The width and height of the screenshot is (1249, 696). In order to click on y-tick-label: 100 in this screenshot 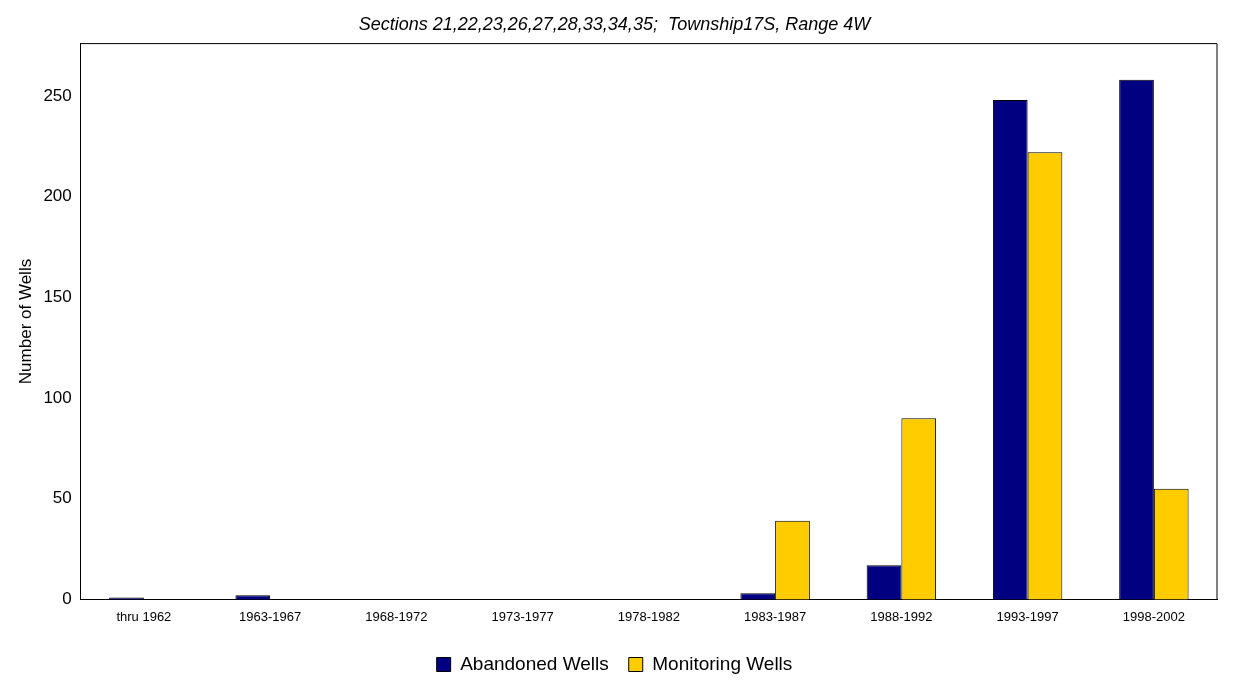, I will do `click(57, 397)`.